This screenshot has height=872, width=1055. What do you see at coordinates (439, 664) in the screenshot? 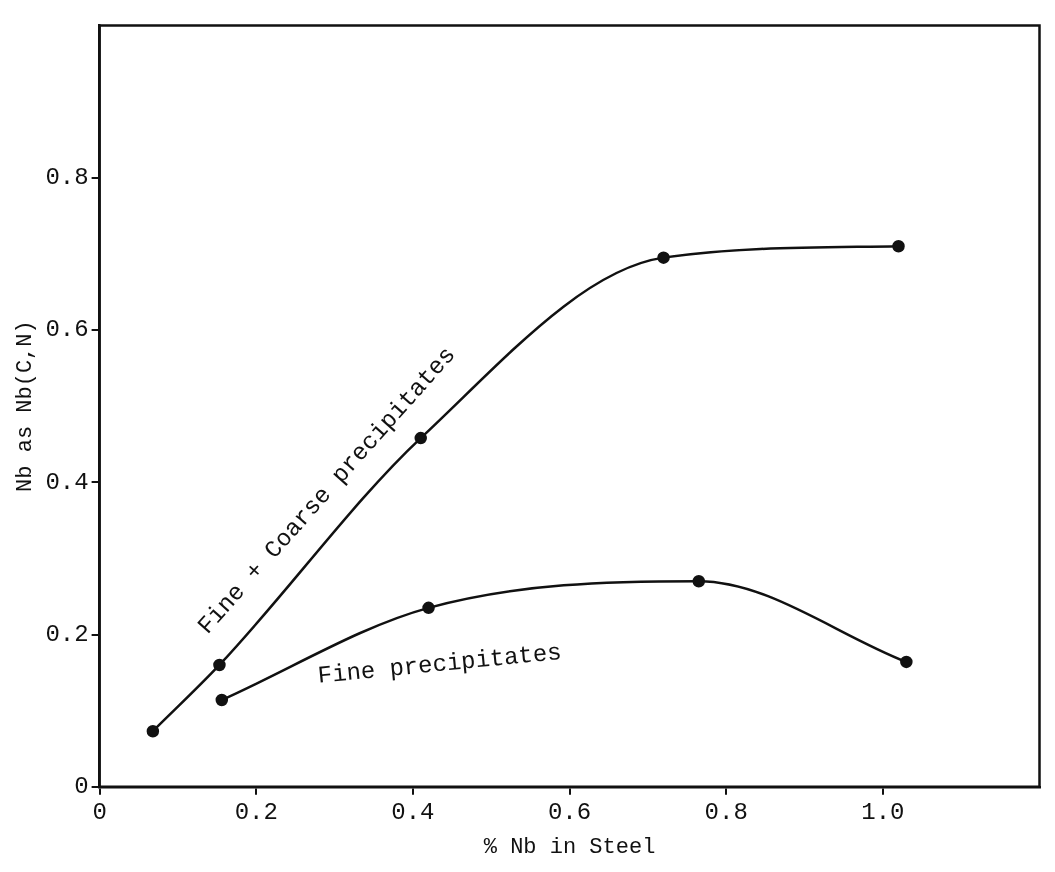
I see `text: Fine precipitates` at bounding box center [439, 664].